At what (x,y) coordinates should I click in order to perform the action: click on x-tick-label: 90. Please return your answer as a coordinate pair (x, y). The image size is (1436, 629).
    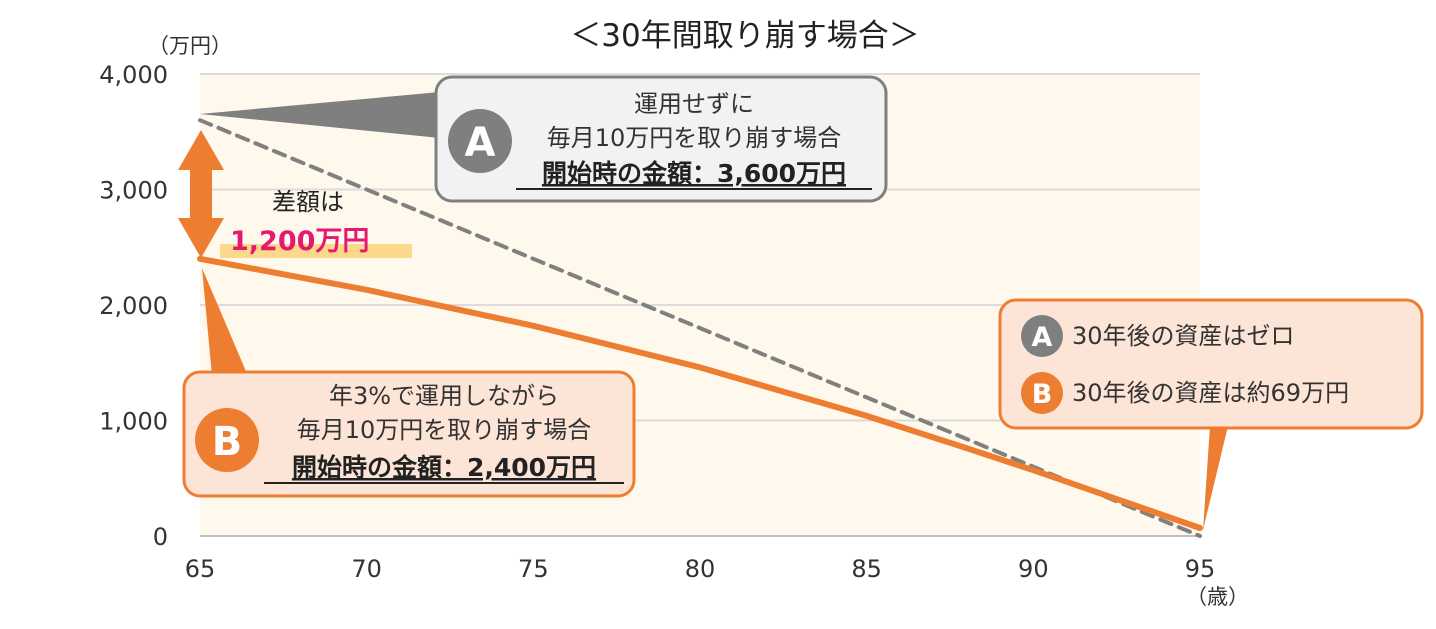
    Looking at the image, I should click on (1033, 569).